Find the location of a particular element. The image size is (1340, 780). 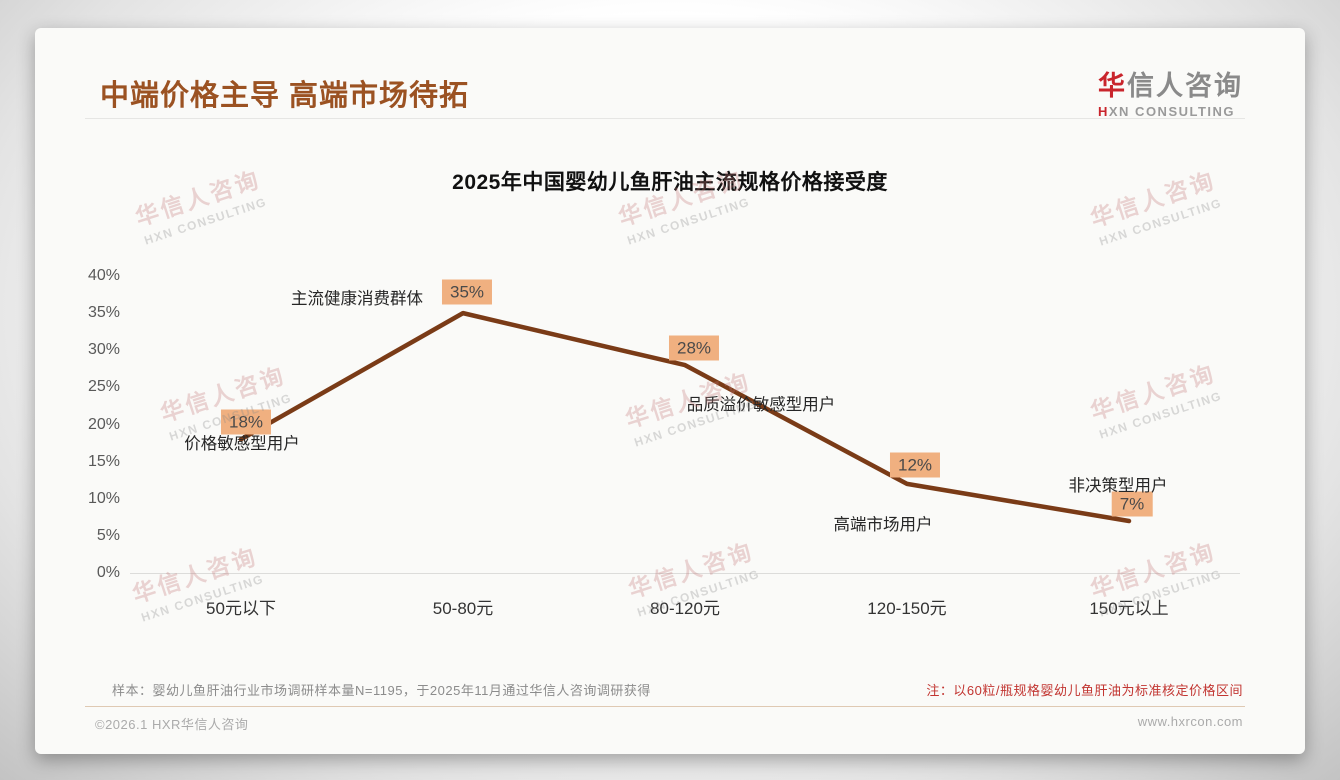

y-axis-tick: 10% is located at coordinates (103, 498).